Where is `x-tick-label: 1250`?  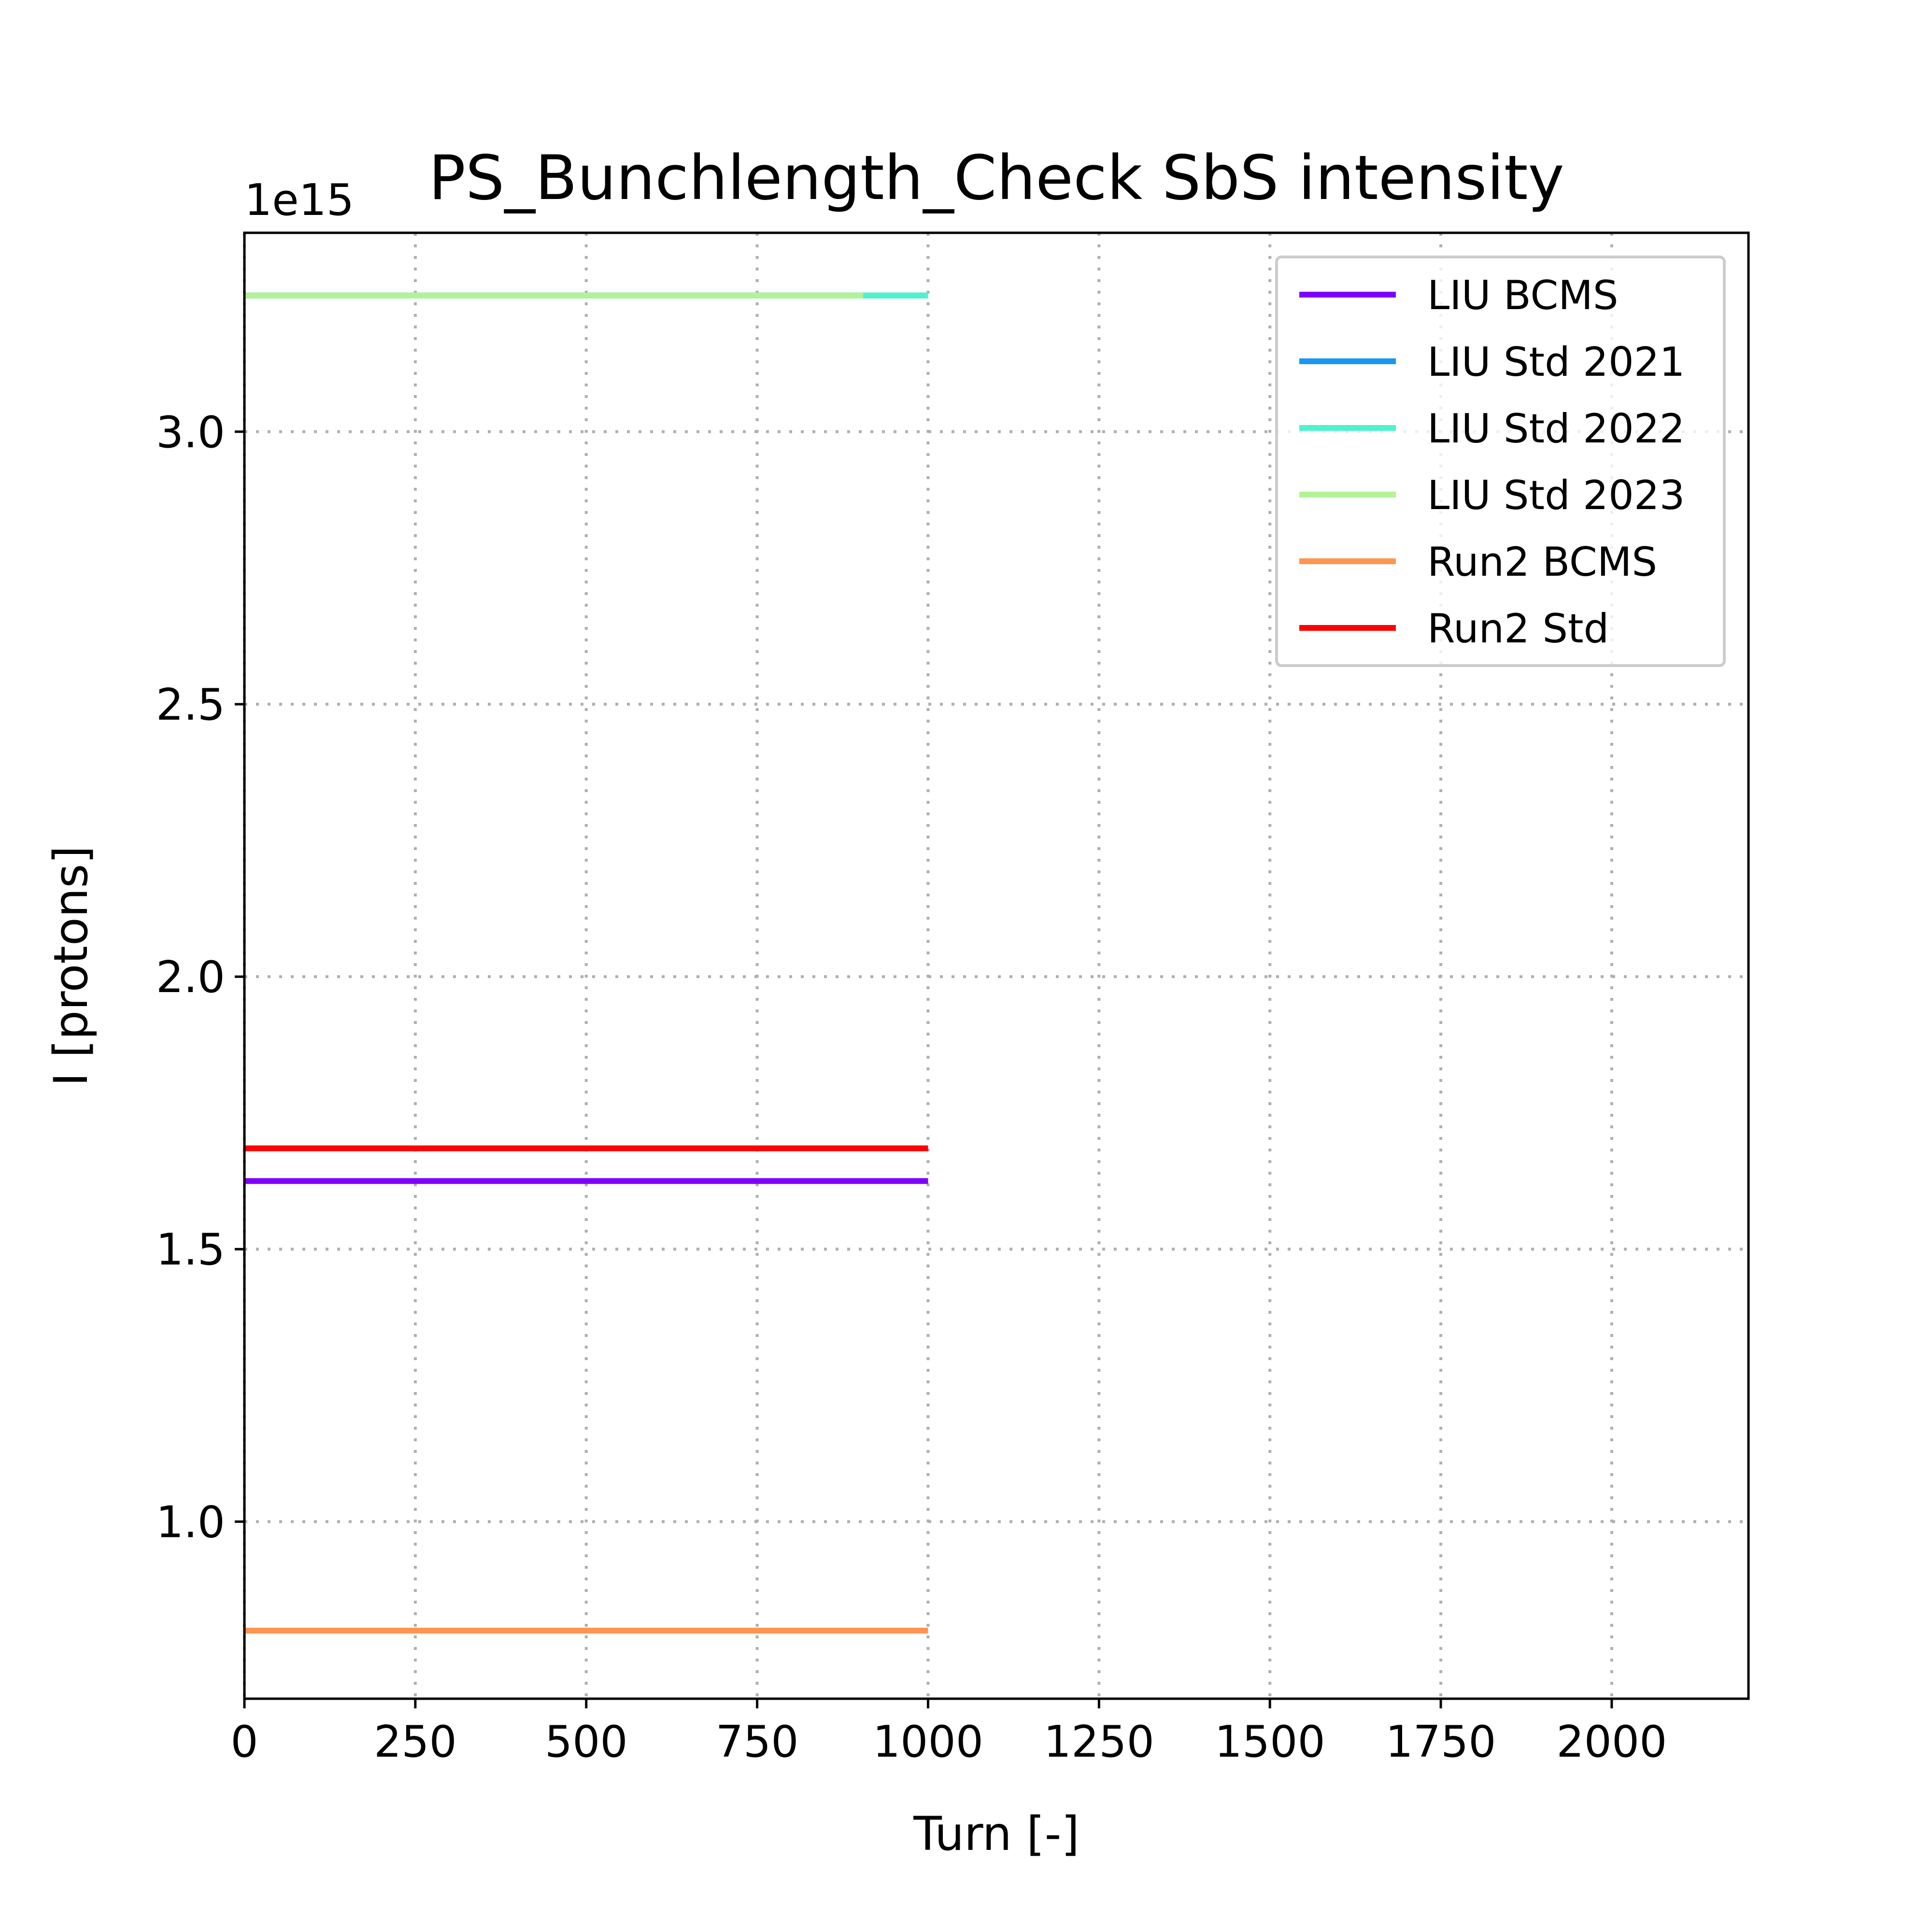
x-tick-label: 1250 is located at coordinates (1099, 1742).